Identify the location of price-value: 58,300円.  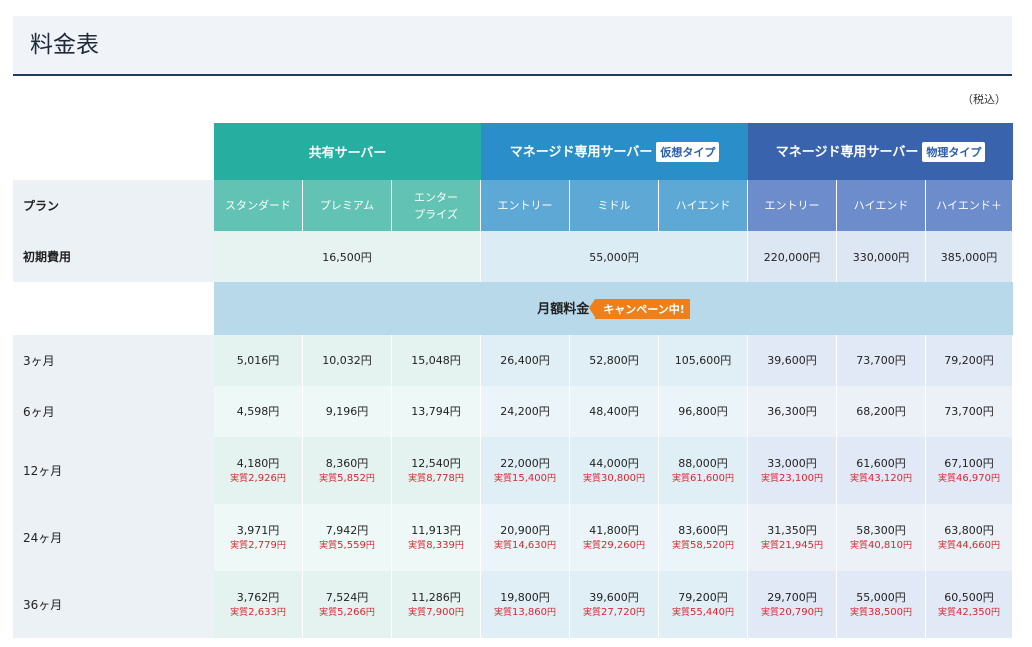
(881, 530).